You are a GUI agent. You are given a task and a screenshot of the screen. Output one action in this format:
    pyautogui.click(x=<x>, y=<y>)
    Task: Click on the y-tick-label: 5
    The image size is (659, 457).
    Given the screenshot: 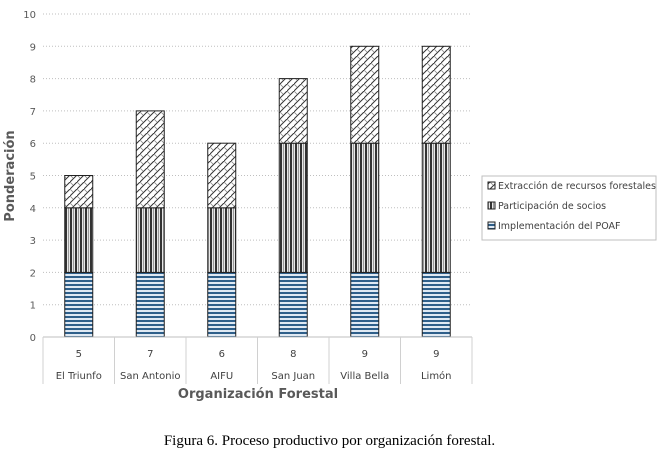 What is the action you would take?
    pyautogui.click(x=33, y=177)
    